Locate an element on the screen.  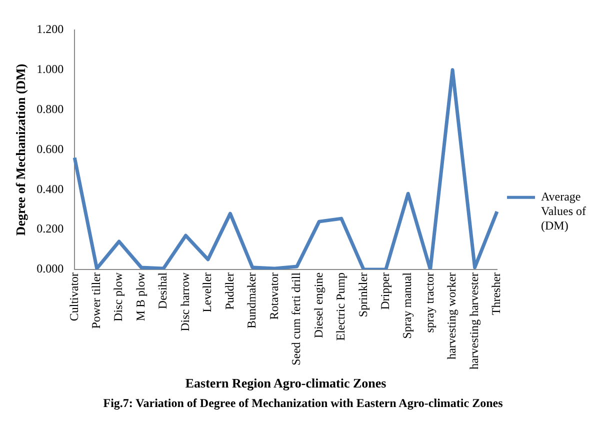
y-tick-label: 1.200 is located at coordinates (50, 29).